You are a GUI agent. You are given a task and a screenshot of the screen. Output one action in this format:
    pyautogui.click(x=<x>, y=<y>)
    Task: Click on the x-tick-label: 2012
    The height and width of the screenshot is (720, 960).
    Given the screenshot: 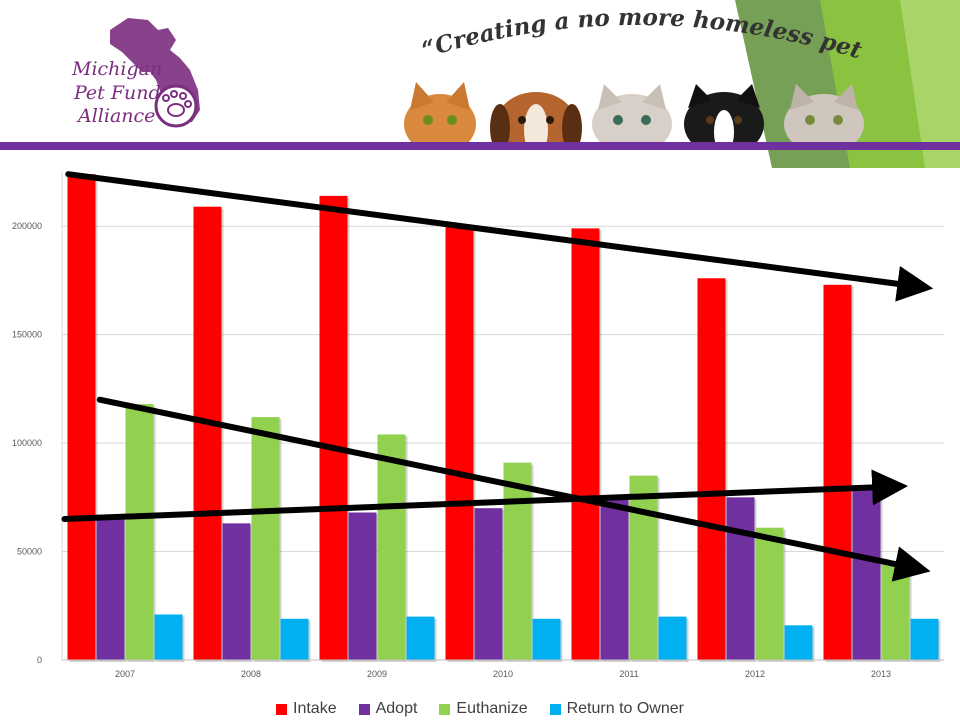 What is the action you would take?
    pyautogui.click(x=755, y=674)
    